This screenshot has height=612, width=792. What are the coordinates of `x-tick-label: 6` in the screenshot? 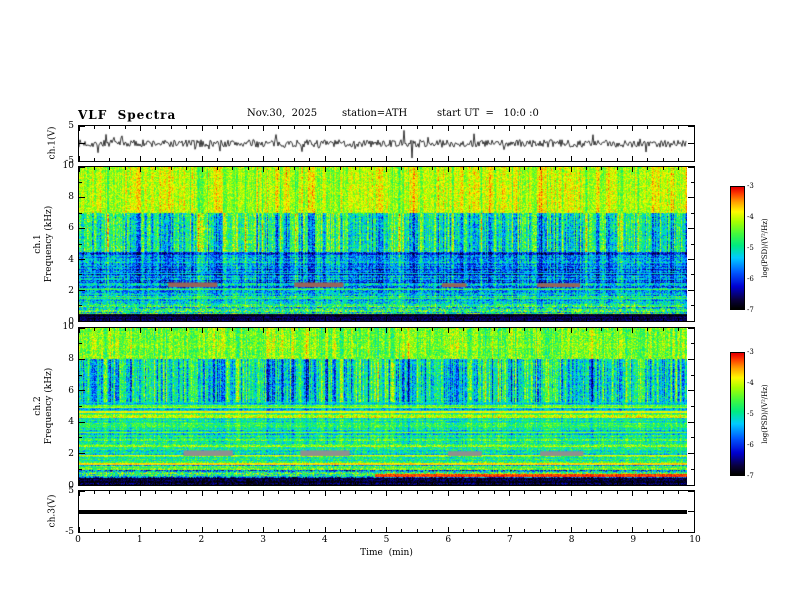 It's located at (448, 540).